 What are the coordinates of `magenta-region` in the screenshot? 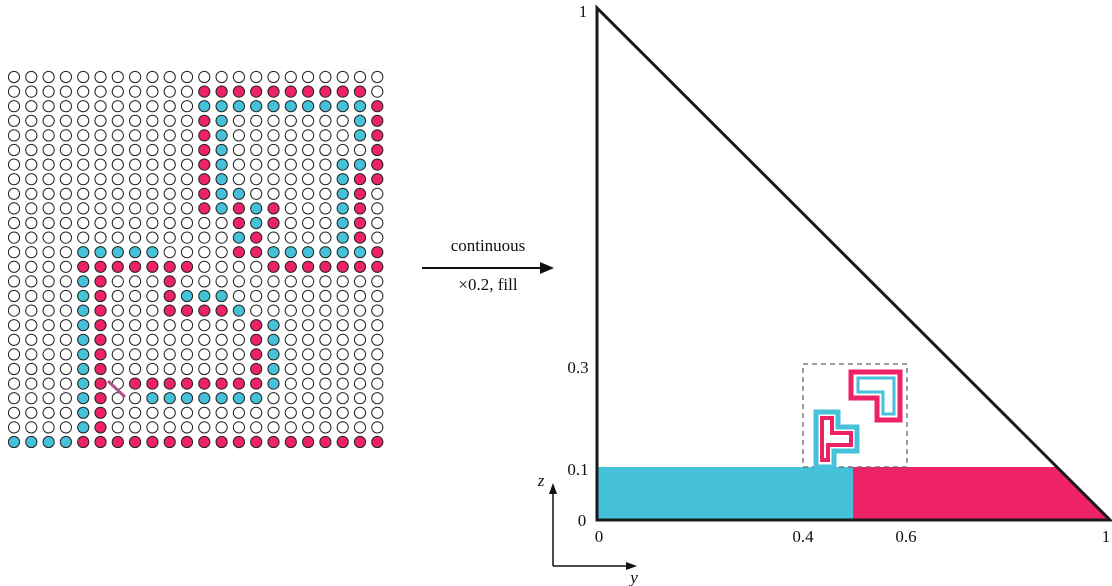 It's located at (981, 493).